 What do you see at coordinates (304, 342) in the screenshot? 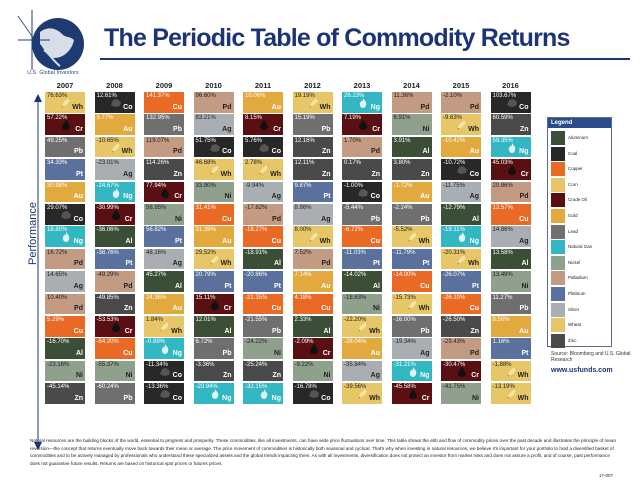
I see `return-value: -2.09%` at bounding box center [304, 342].